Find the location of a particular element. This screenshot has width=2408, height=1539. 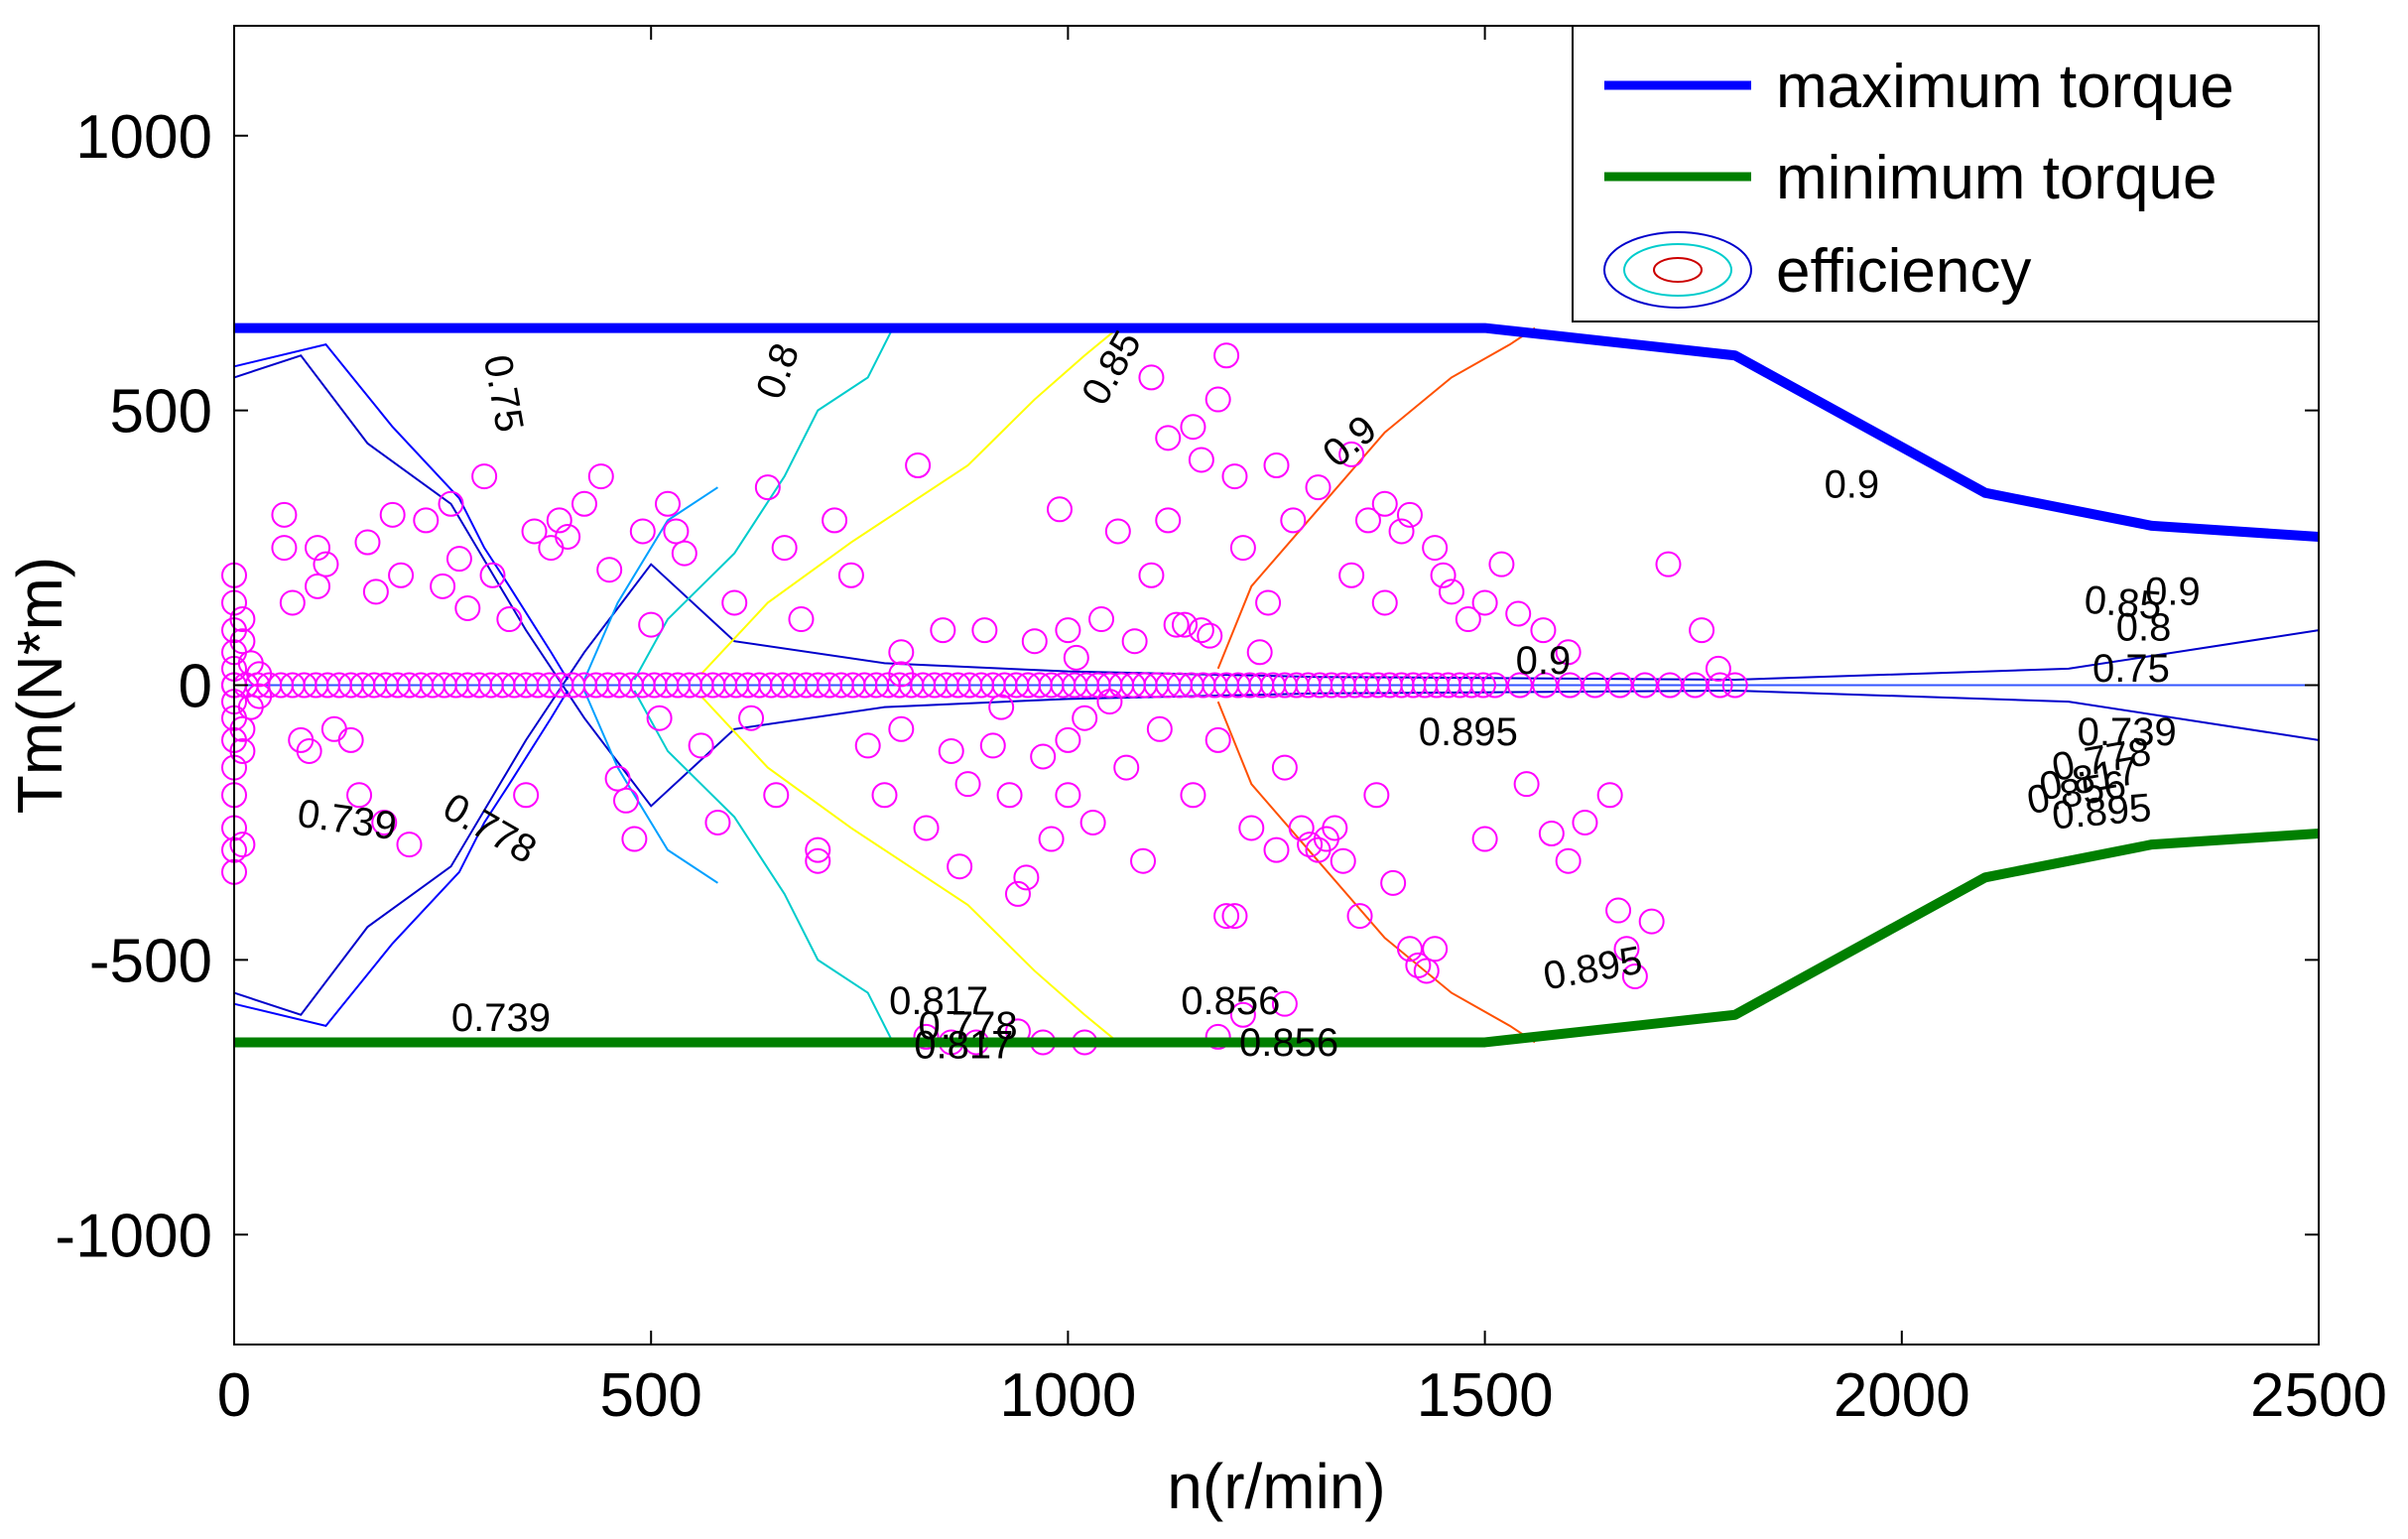

efficiency-icon-ring is located at coordinates (1678, 270).